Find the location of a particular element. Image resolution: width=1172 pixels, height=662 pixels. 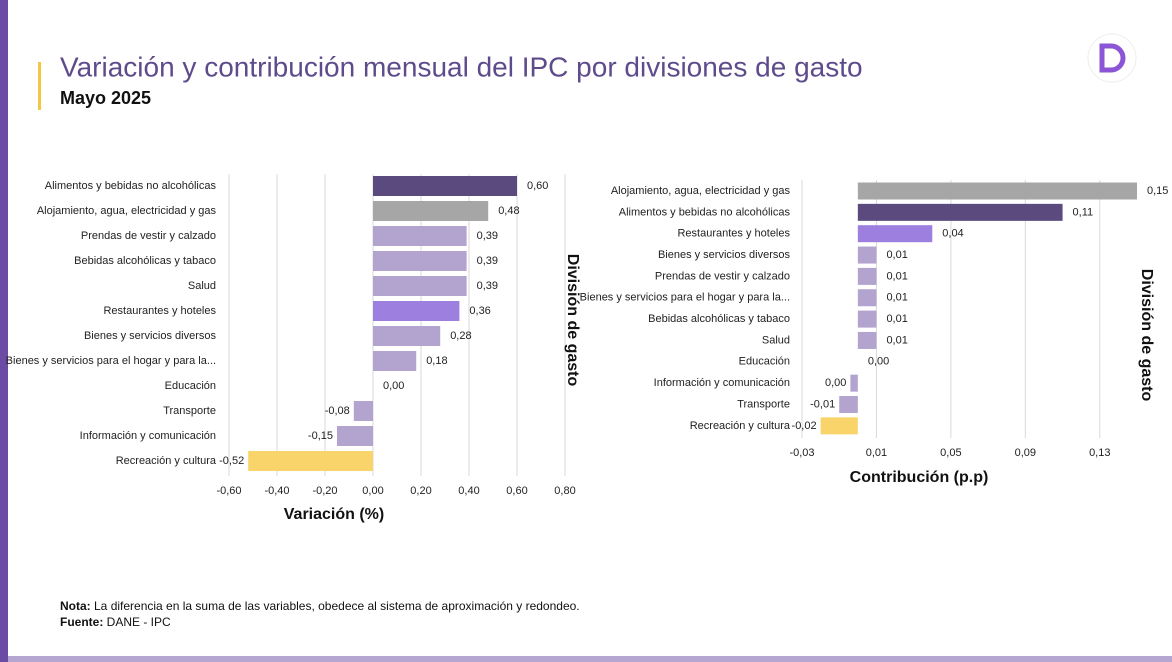

value-label: 0,28 is located at coordinates (460, 336).